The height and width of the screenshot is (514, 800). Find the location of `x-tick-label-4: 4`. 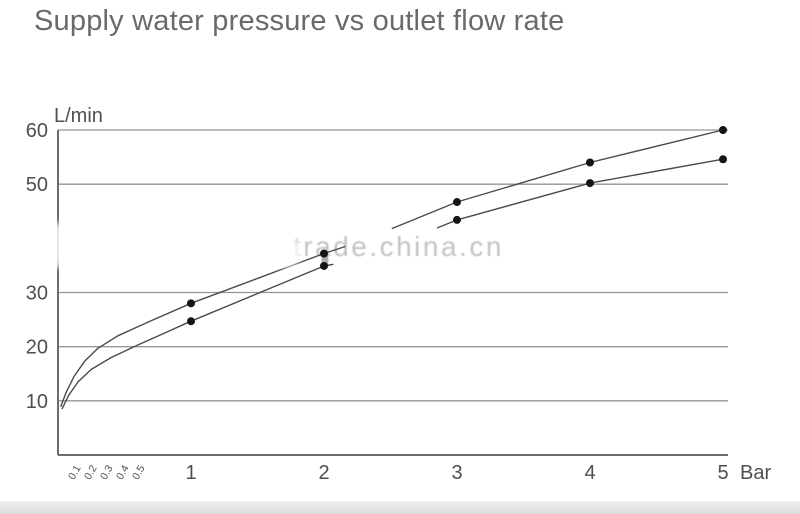

x-tick-label-4: 4 is located at coordinates (589, 473).